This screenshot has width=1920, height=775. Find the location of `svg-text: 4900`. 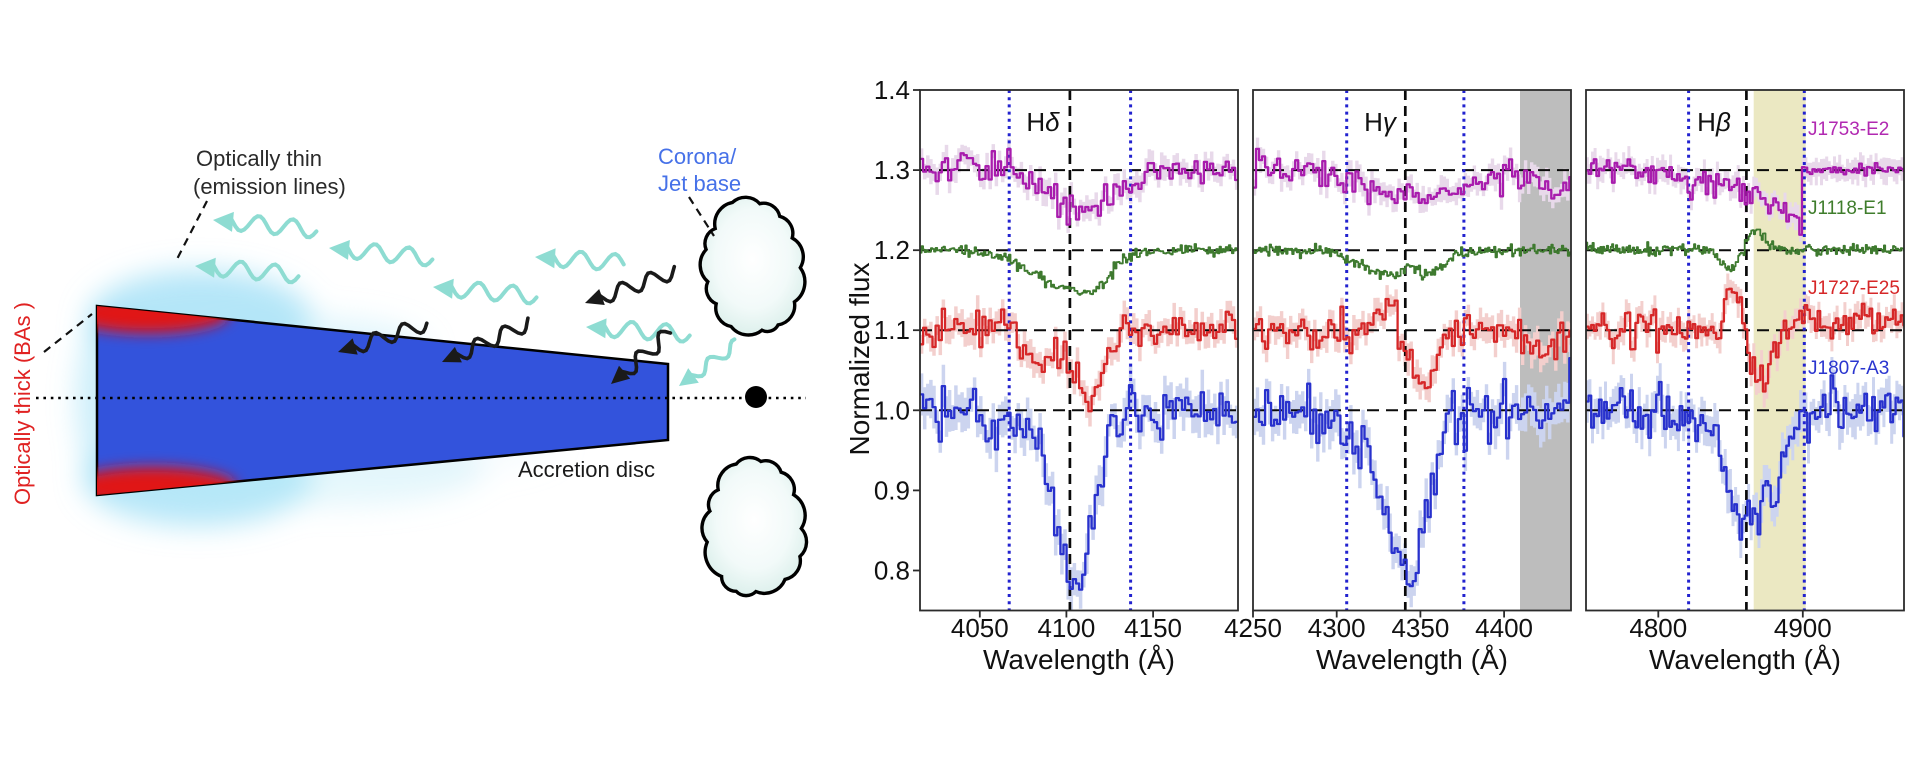

svg-text: 4900 is located at coordinates (1803, 628).